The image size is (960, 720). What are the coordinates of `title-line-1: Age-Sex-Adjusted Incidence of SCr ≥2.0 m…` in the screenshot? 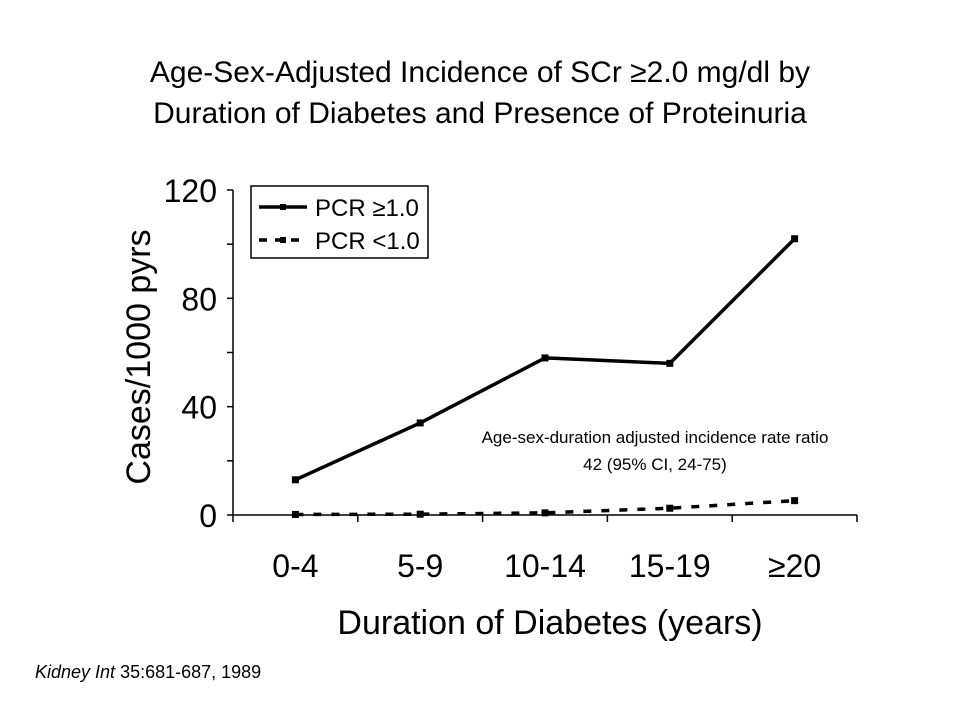 It's located at (480, 72).